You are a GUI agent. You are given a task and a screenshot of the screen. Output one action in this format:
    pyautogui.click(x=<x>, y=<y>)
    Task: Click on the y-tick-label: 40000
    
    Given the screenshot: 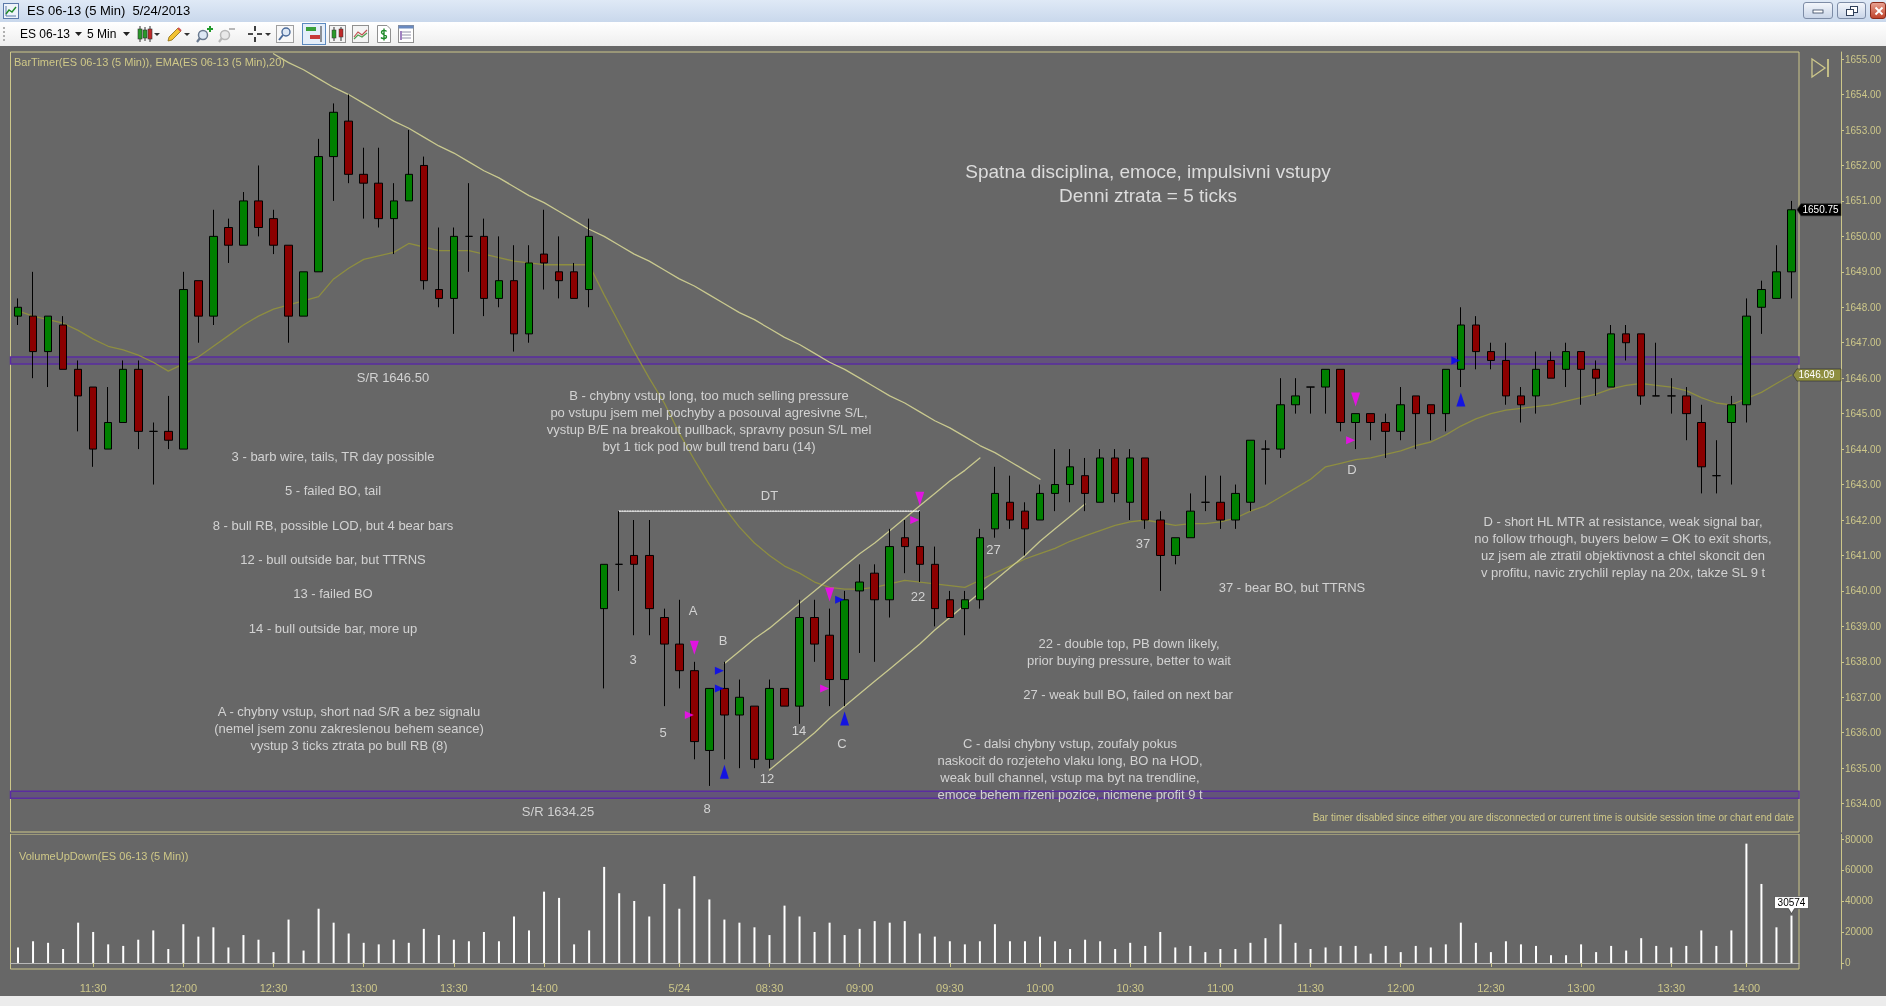 What is the action you would take?
    pyautogui.click(x=1859, y=901)
    